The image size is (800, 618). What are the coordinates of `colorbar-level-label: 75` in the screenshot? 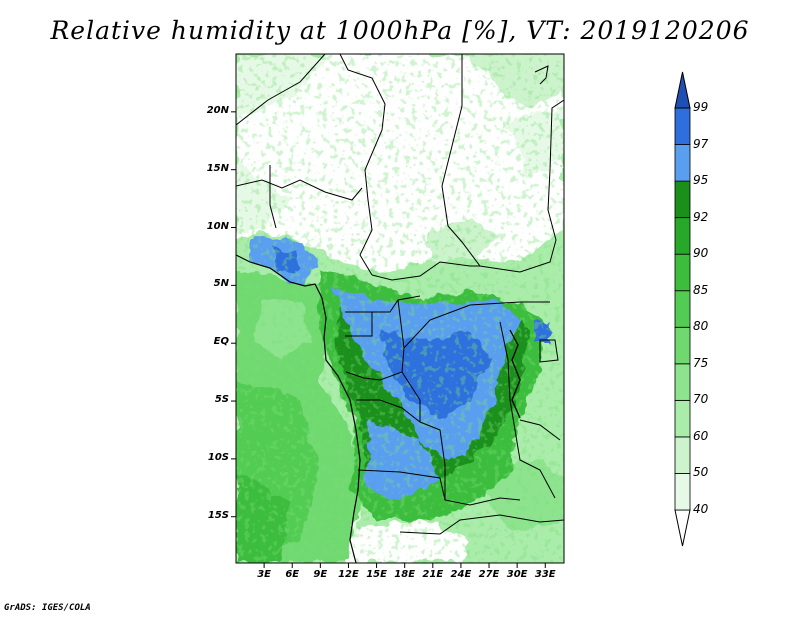 It's located at (701, 362).